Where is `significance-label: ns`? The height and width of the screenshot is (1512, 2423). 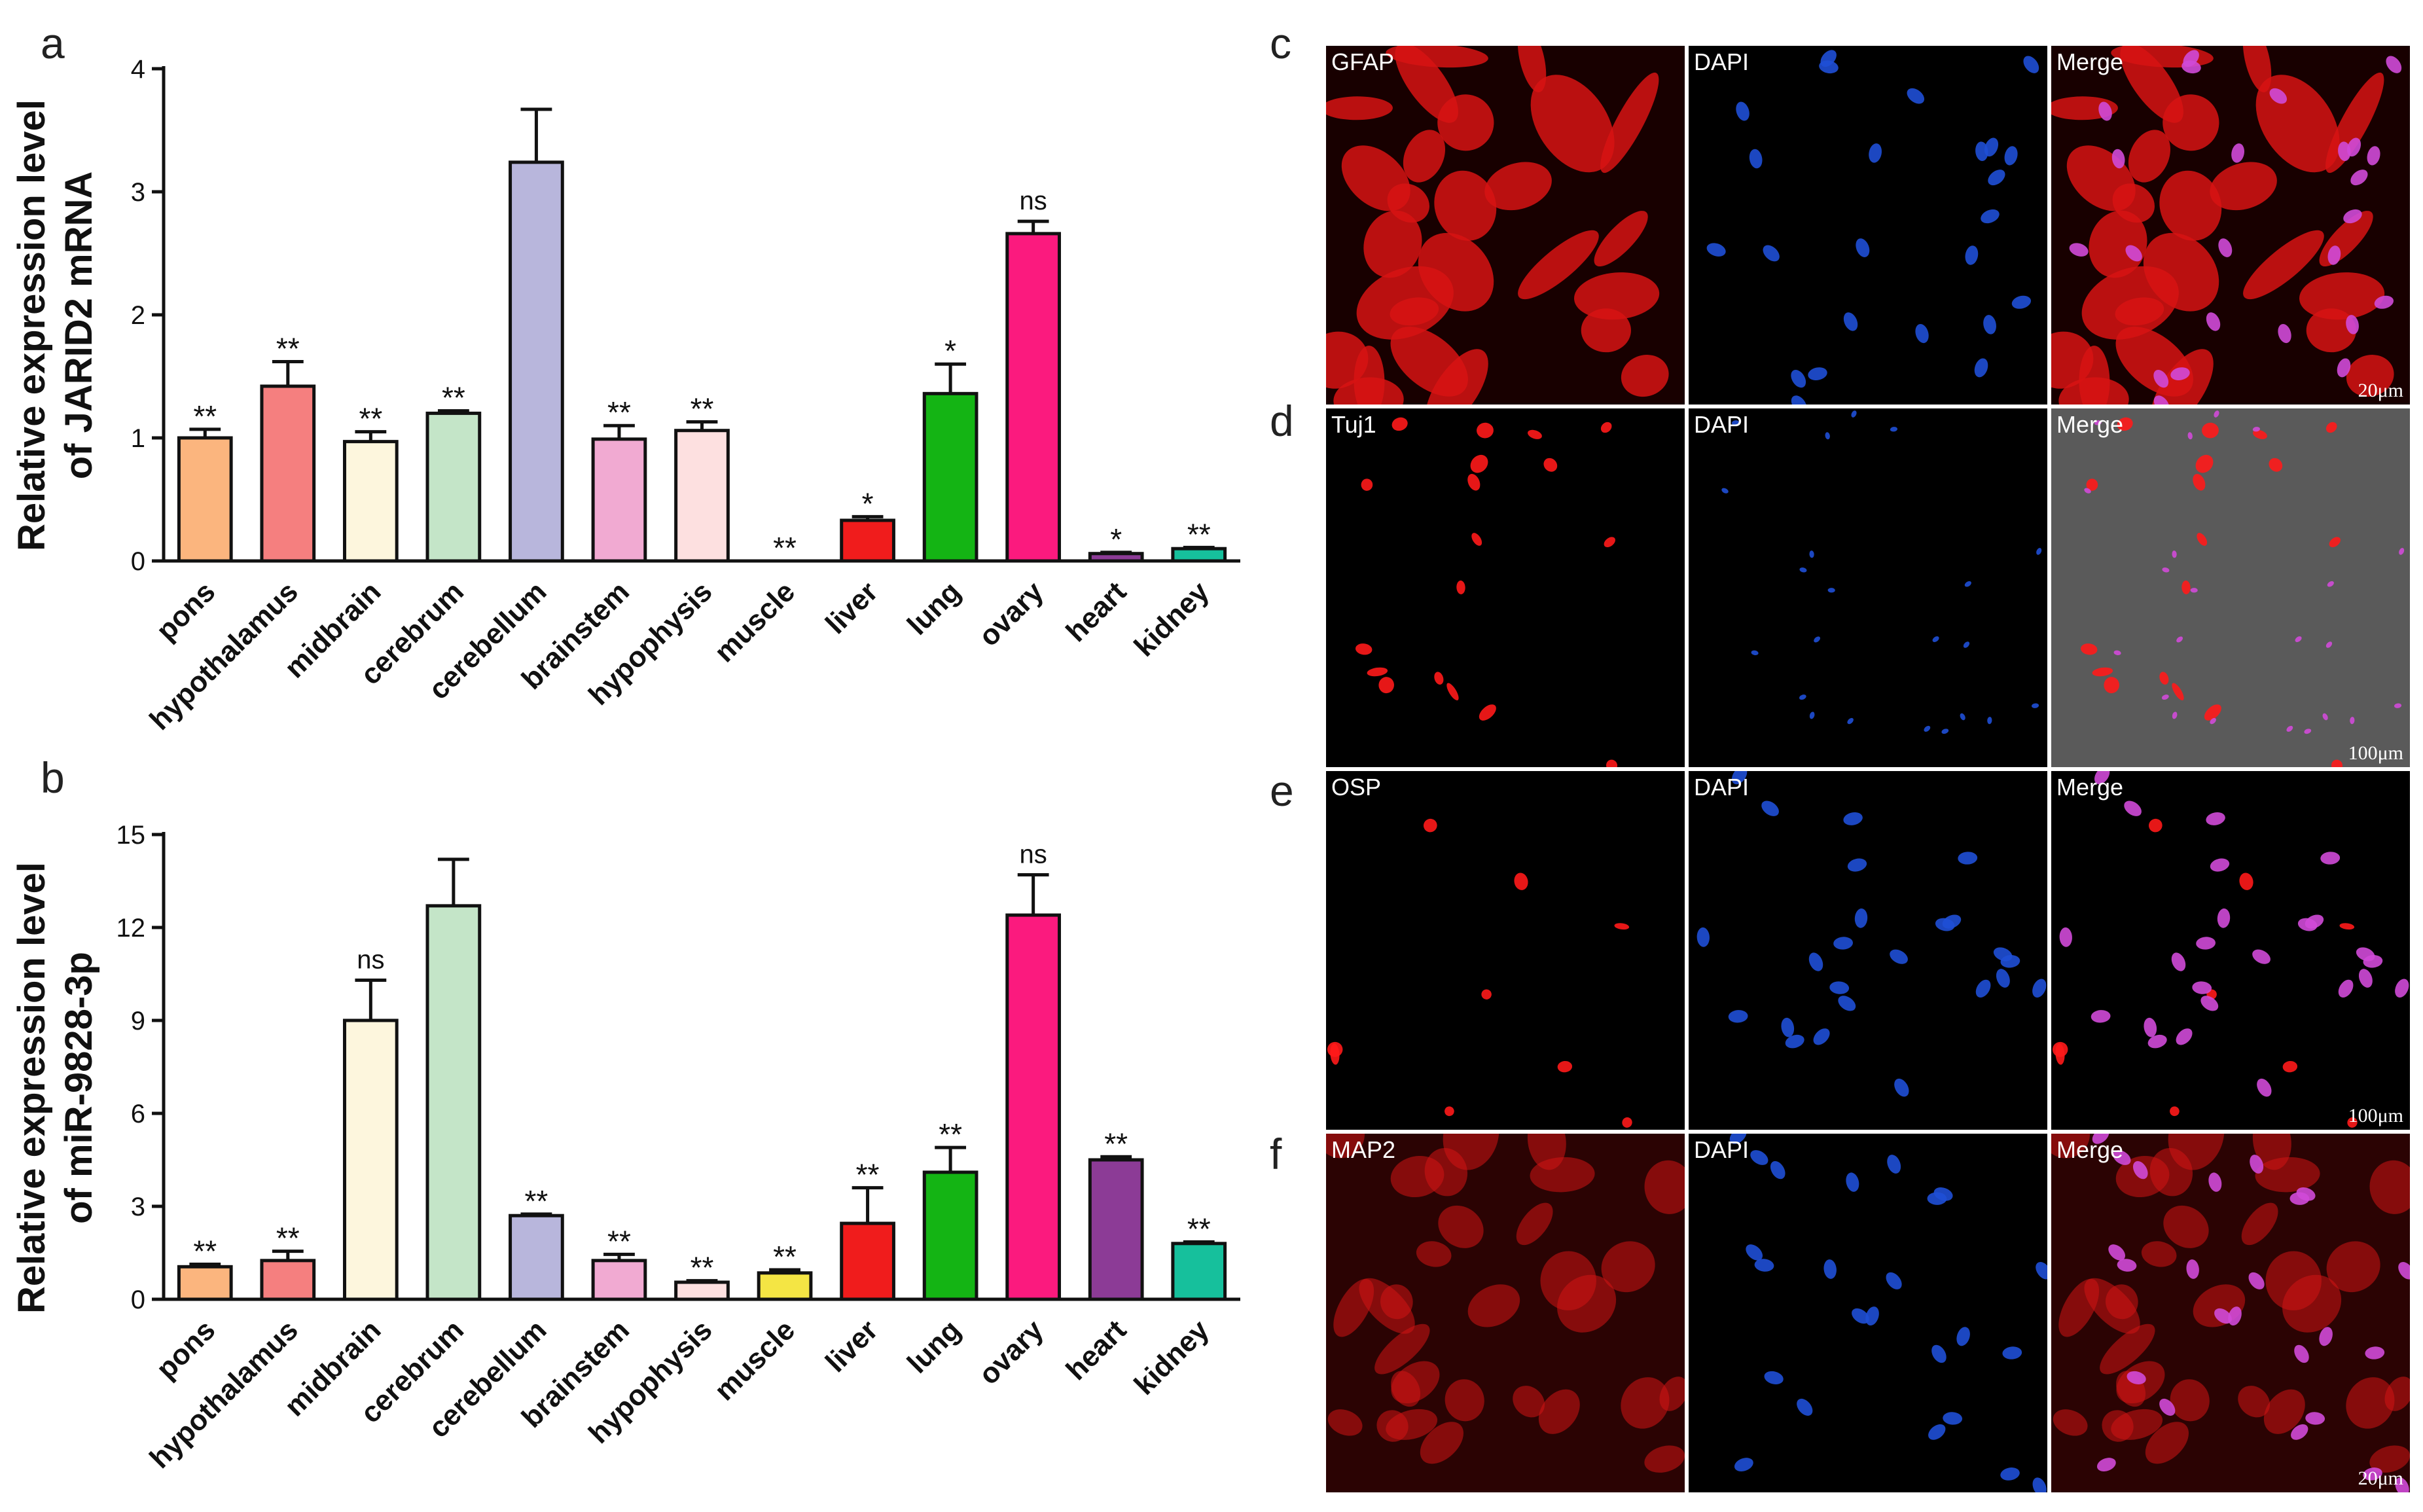
significance-label: ns is located at coordinates (1033, 201).